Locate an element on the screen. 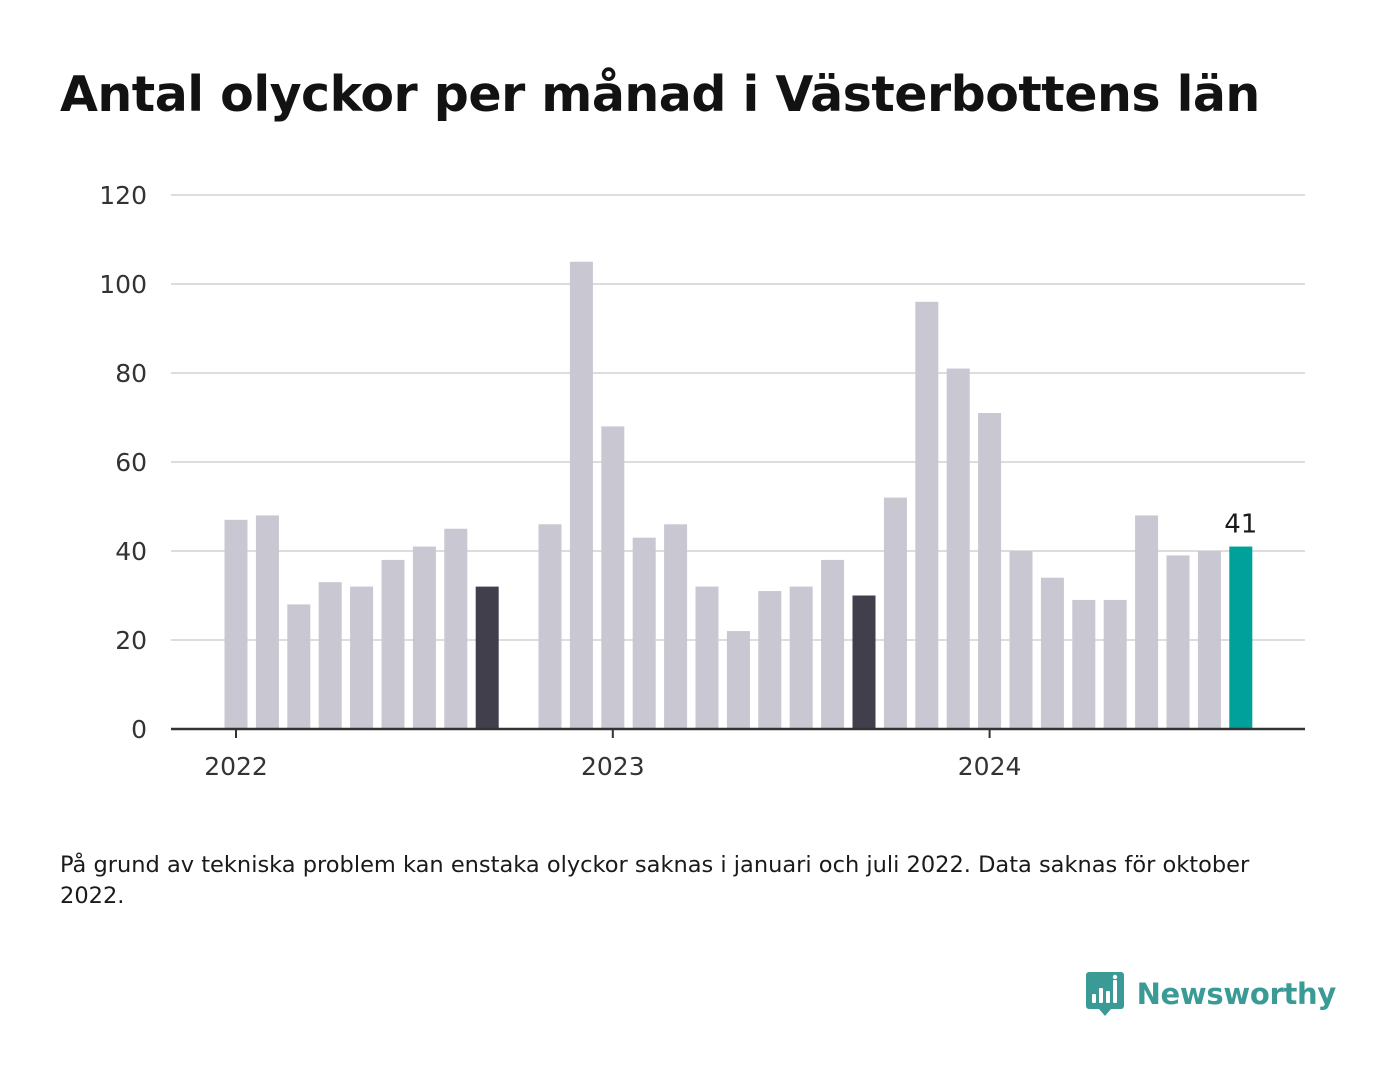 Image resolution: width=1400 pixels, height=1080 pixels. y-tick-label: 120 is located at coordinates (123, 195).